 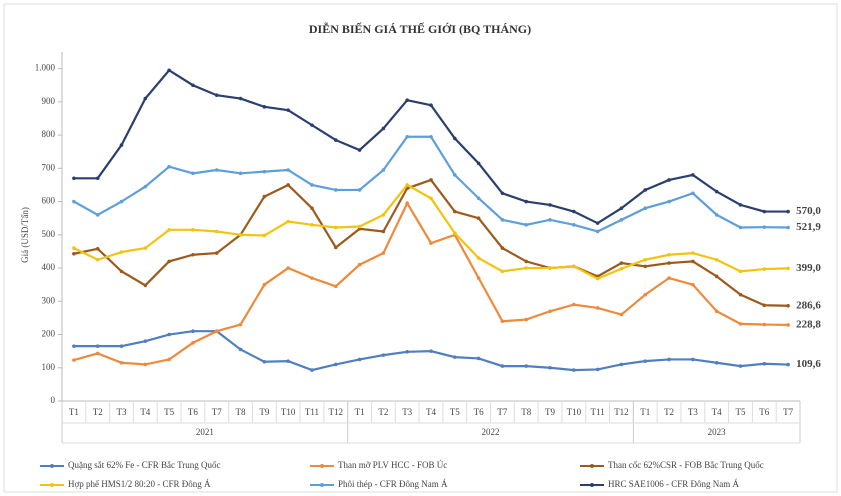 I want to click on legend-label: Than mỡ PLV HCC - FOB Úc, so click(x=392, y=465).